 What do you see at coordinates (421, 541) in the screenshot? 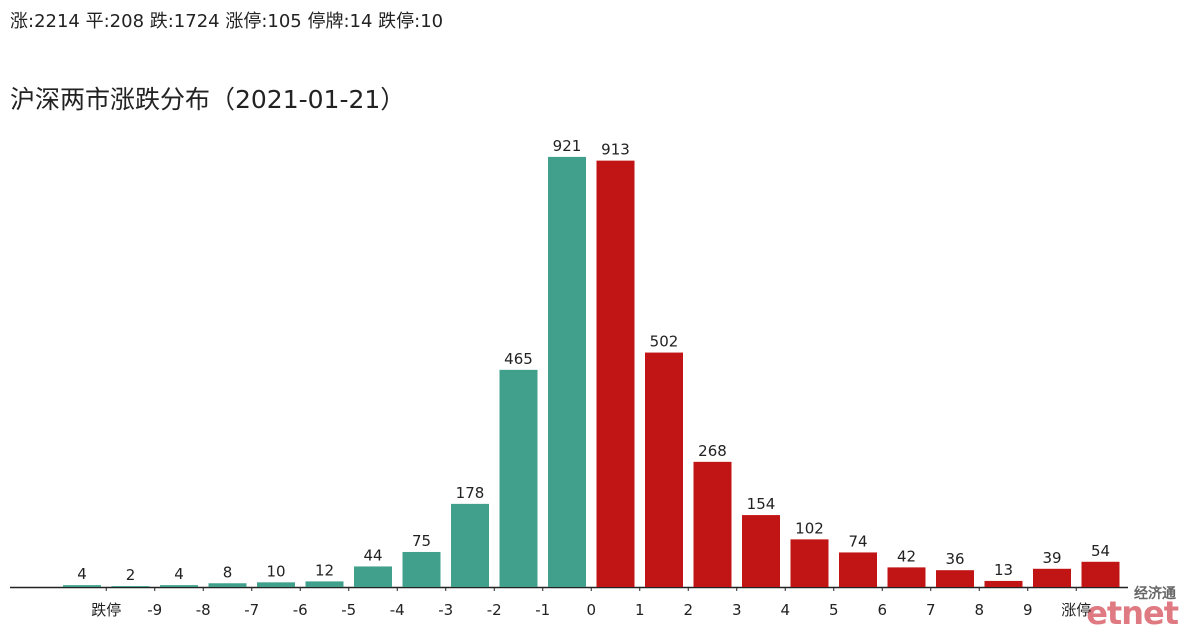
I see `value-label: 75` at bounding box center [421, 541].